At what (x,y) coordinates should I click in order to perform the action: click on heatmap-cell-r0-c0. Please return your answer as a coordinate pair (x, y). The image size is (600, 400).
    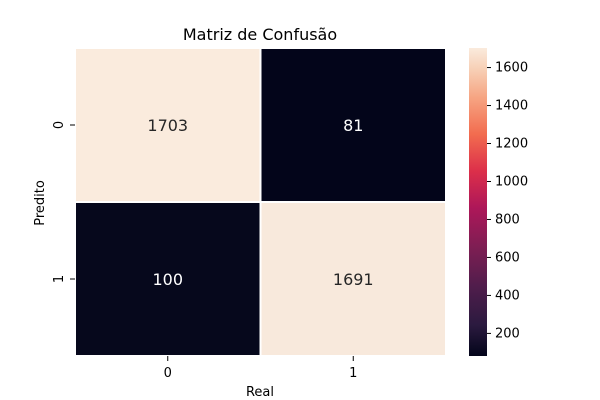
    Looking at the image, I should click on (168, 125).